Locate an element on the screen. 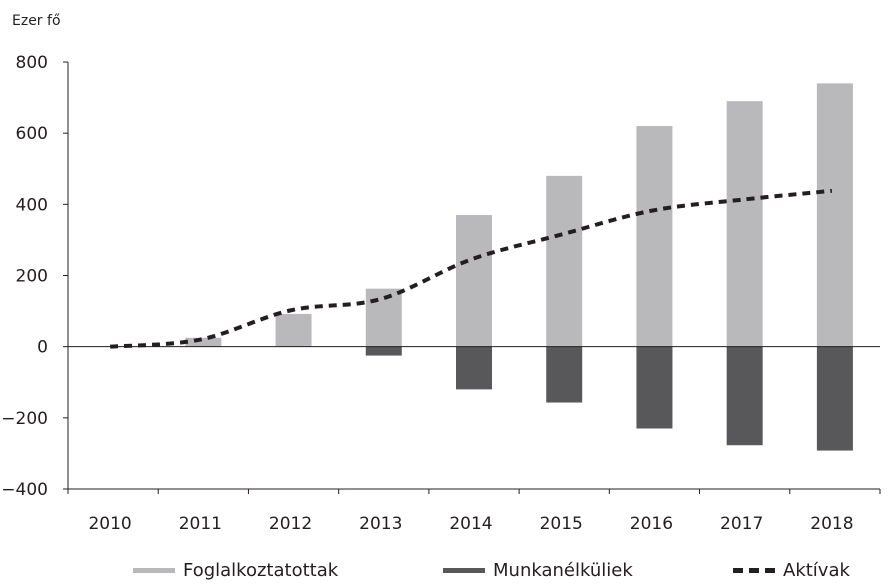 The image size is (891, 586). x-tick-label-2016: 2016 is located at coordinates (651, 524).